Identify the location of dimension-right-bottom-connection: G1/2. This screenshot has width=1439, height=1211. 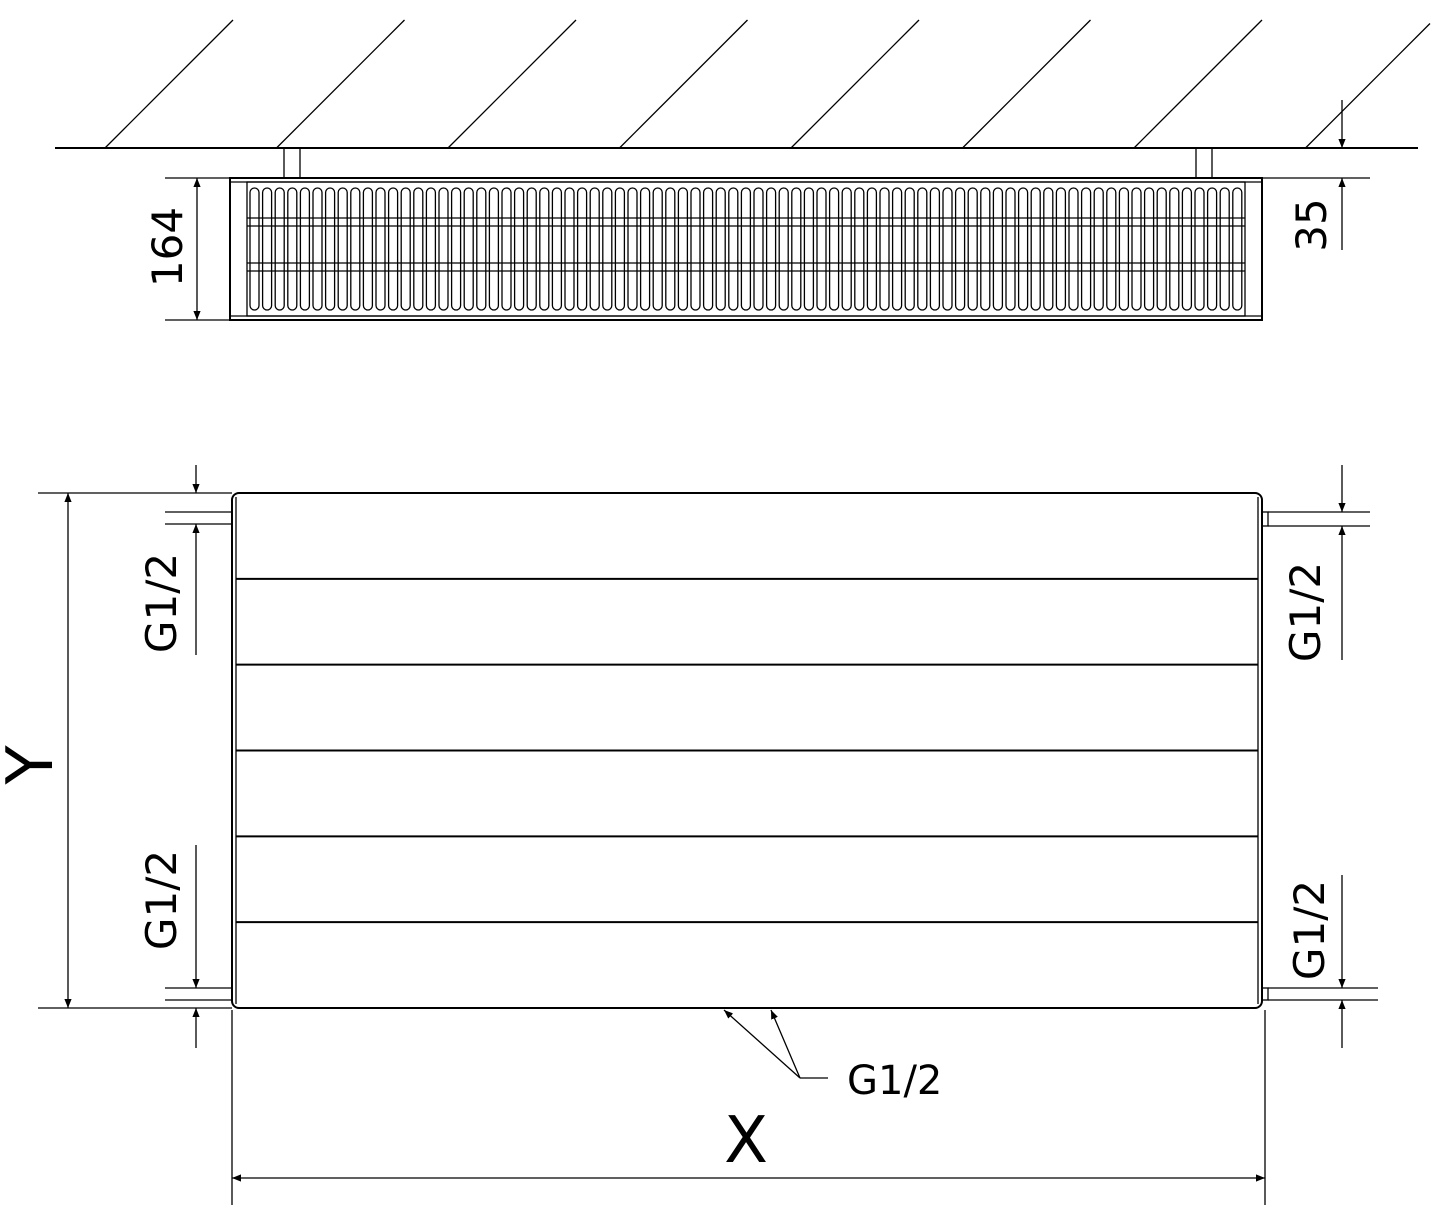
(1323, 961).